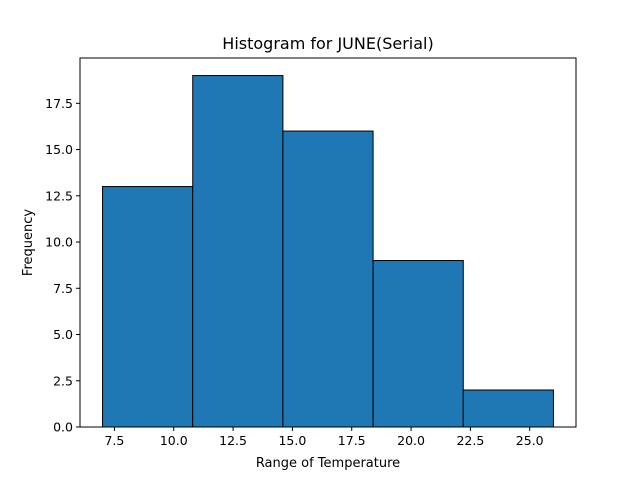 Image resolution: width=640 pixels, height=480 pixels. I want to click on x-tick-label: 22.5, so click(470, 440).